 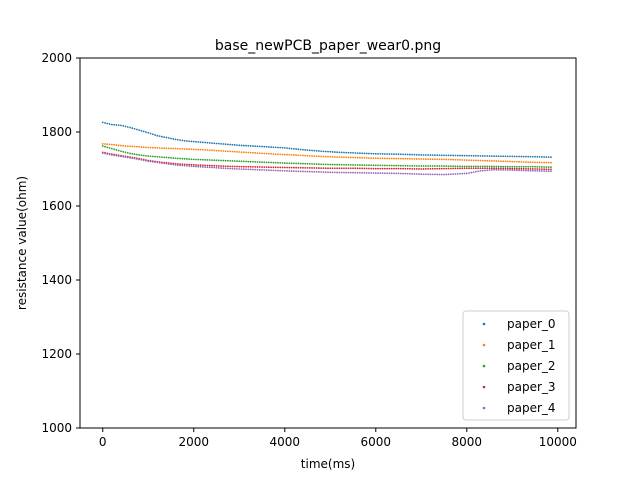 What do you see at coordinates (531, 366) in the screenshot?
I see `legend-label: paper_2` at bounding box center [531, 366].